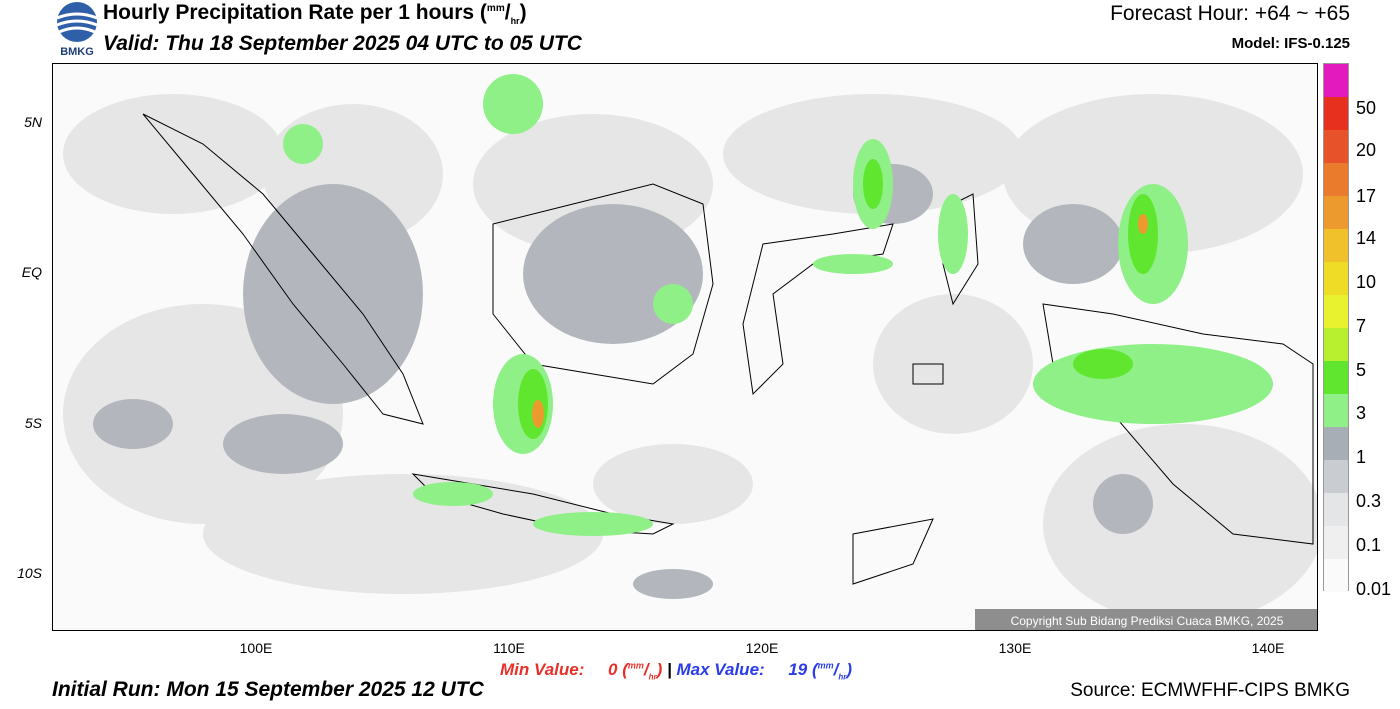 This screenshot has width=1400, height=709. I want to click on model-name: Model: IFS-0.125, so click(1290, 43).